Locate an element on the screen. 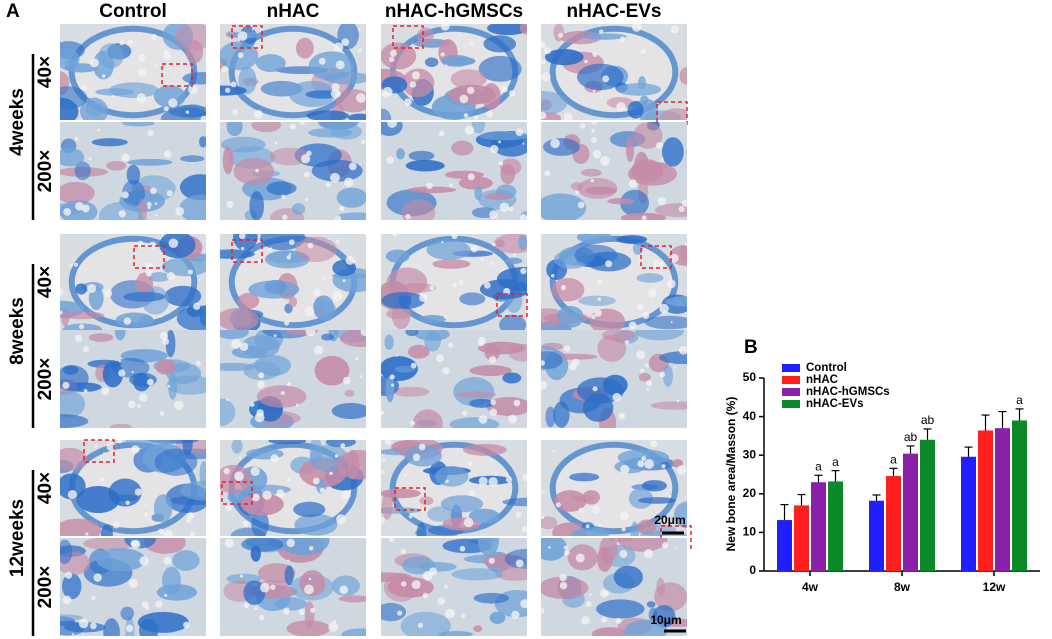 This screenshot has height=639, width=1052. magnification-label: 40× is located at coordinates (45, 72).